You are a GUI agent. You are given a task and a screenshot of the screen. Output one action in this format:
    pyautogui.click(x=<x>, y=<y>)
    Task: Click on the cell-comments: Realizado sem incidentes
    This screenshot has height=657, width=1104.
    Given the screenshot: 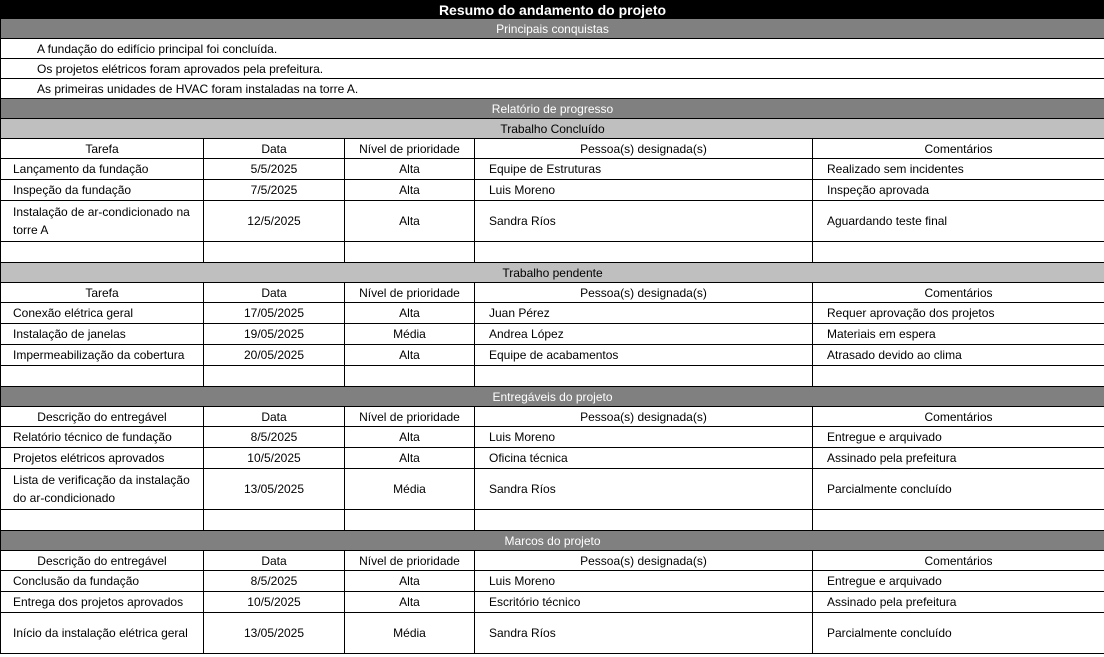 What is the action you would take?
    pyautogui.click(x=958, y=169)
    